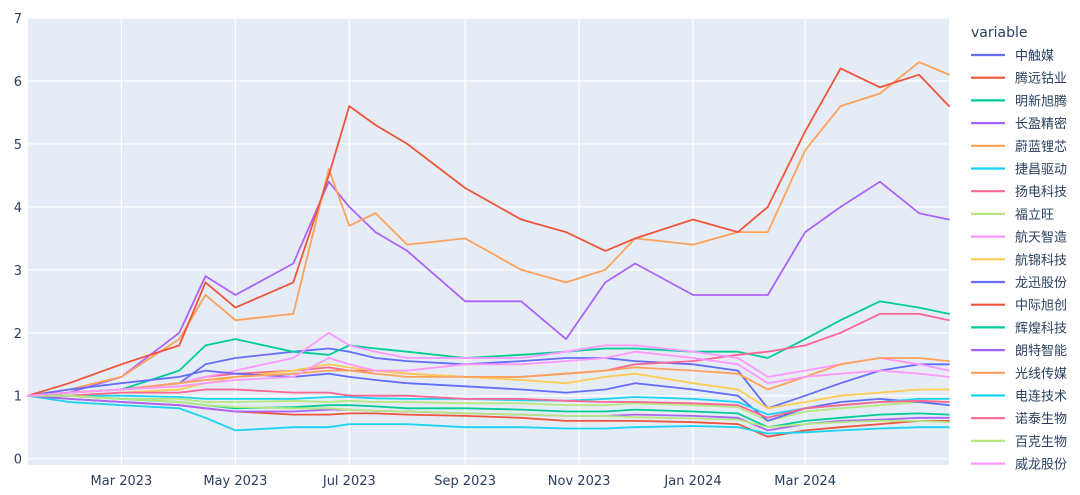 The width and height of the screenshot is (1080, 495). What do you see at coordinates (18, 19) in the screenshot?
I see `y-tick-label: 7` at bounding box center [18, 19].